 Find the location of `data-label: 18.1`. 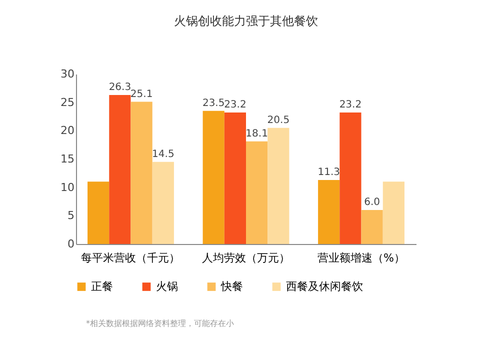

data-label: 18.1 is located at coordinates (257, 134).